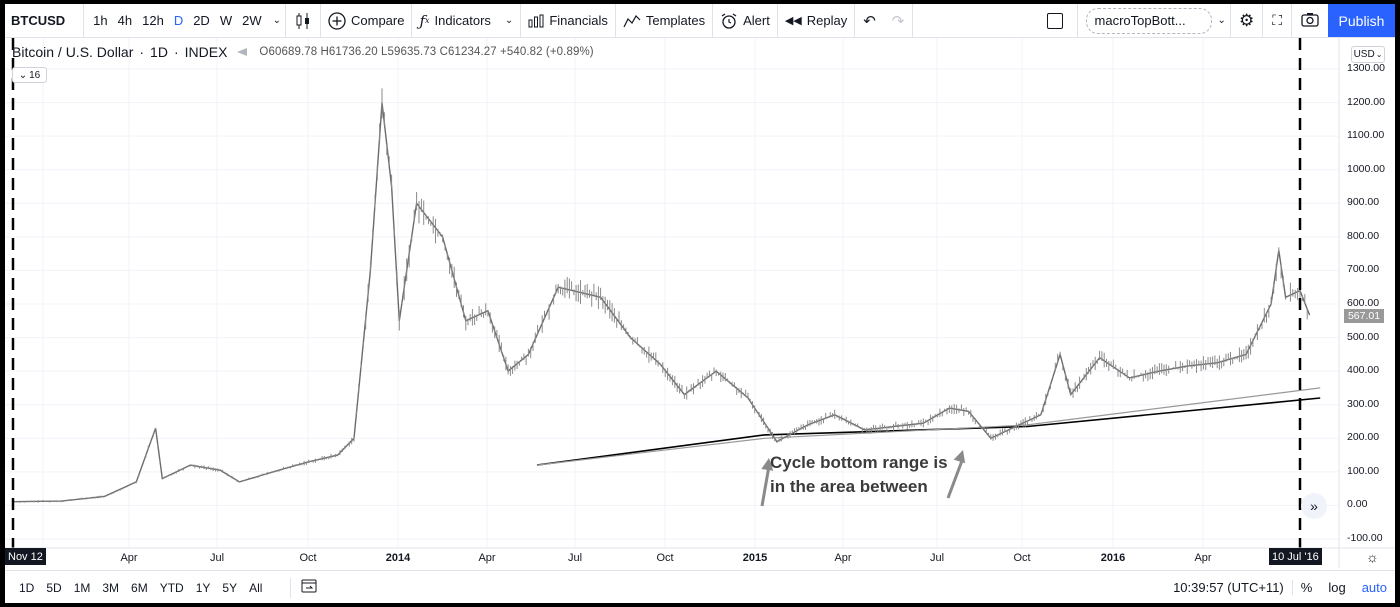 This screenshot has width=1400, height=607. I want to click on range-1d: 1D, so click(27, 587).